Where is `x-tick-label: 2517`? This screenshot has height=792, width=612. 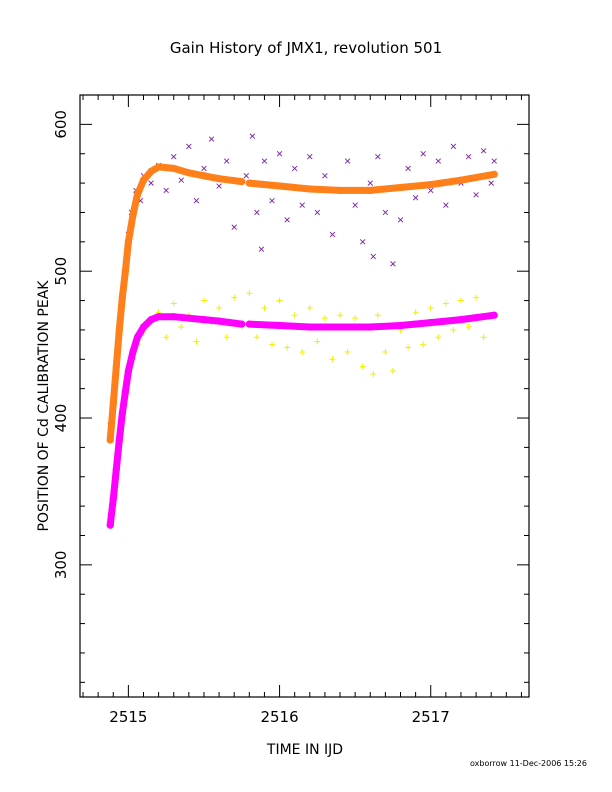
x-tick-label: 2517 is located at coordinates (431, 717).